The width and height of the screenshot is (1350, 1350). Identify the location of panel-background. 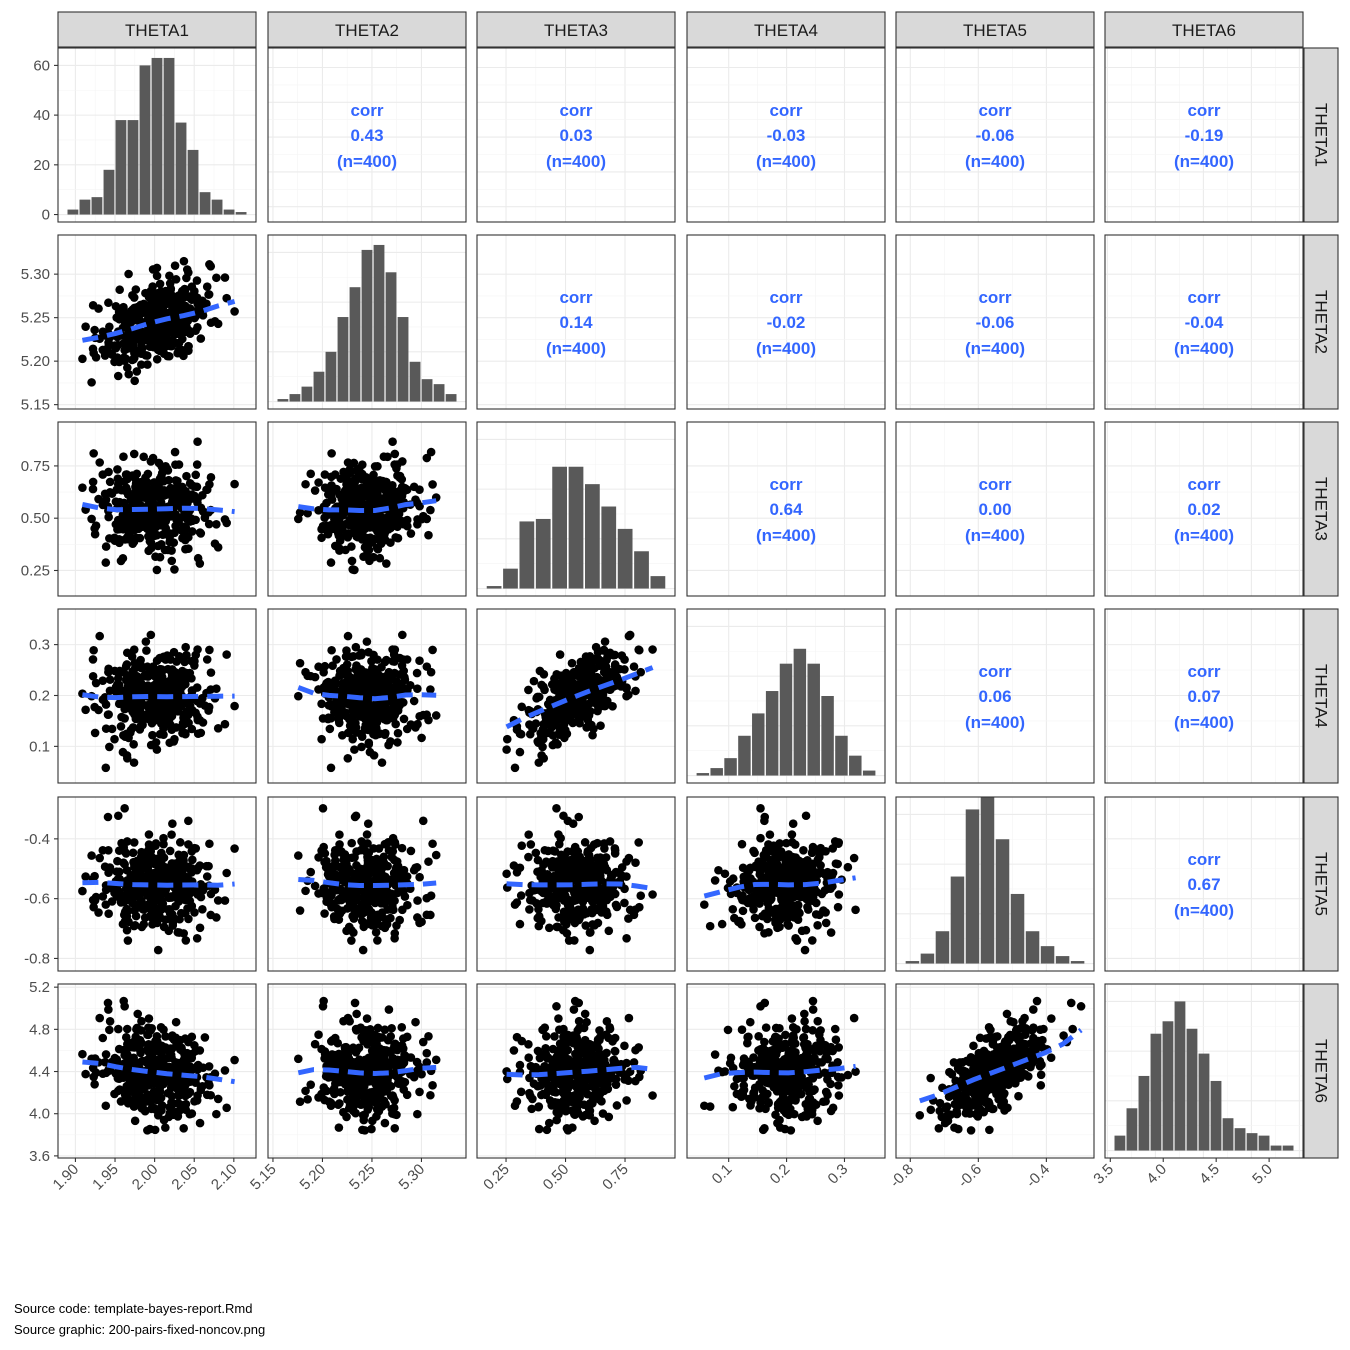
(1204, 322).